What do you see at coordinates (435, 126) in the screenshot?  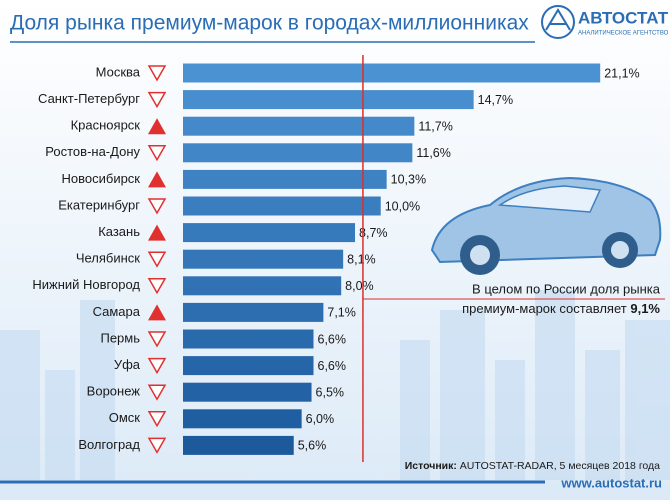 I see `value-label: 11,7%` at bounding box center [435, 126].